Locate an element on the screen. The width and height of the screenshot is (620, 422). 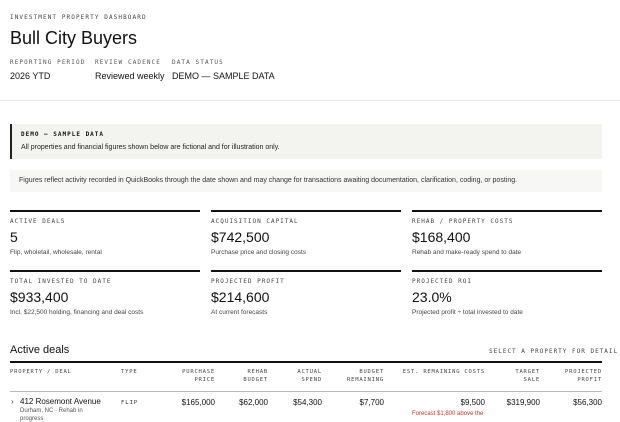
deal-type: FLIP is located at coordinates (130, 403).